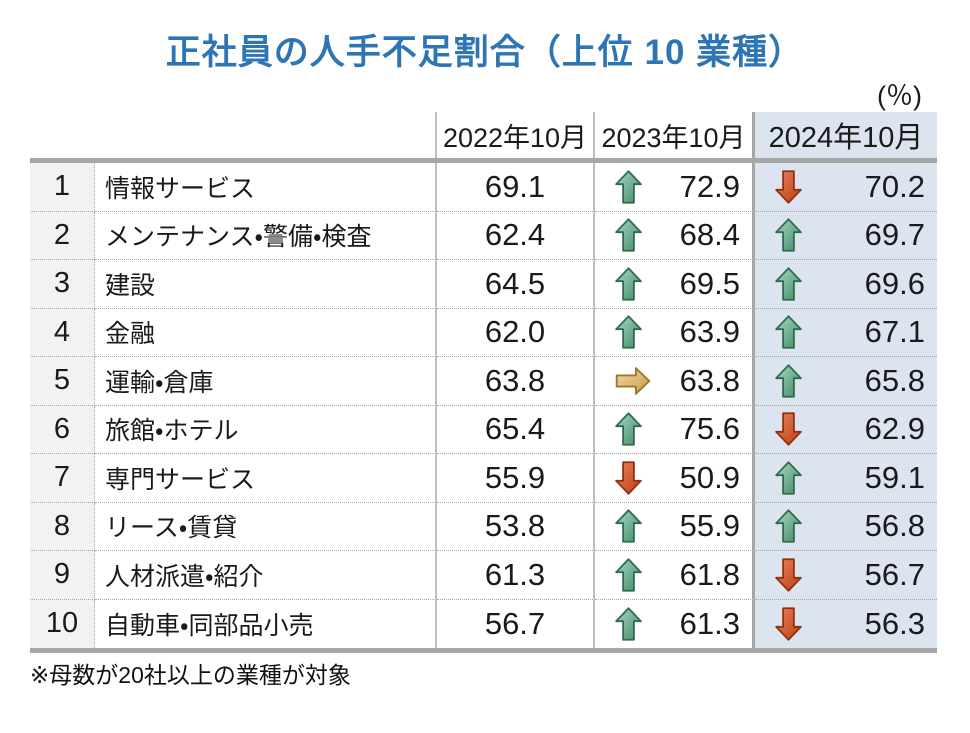 Image resolution: width=970 pixels, height=733 pixels. Describe the element at coordinates (62, 623) in the screenshot. I see `rank-cell: 10` at that location.